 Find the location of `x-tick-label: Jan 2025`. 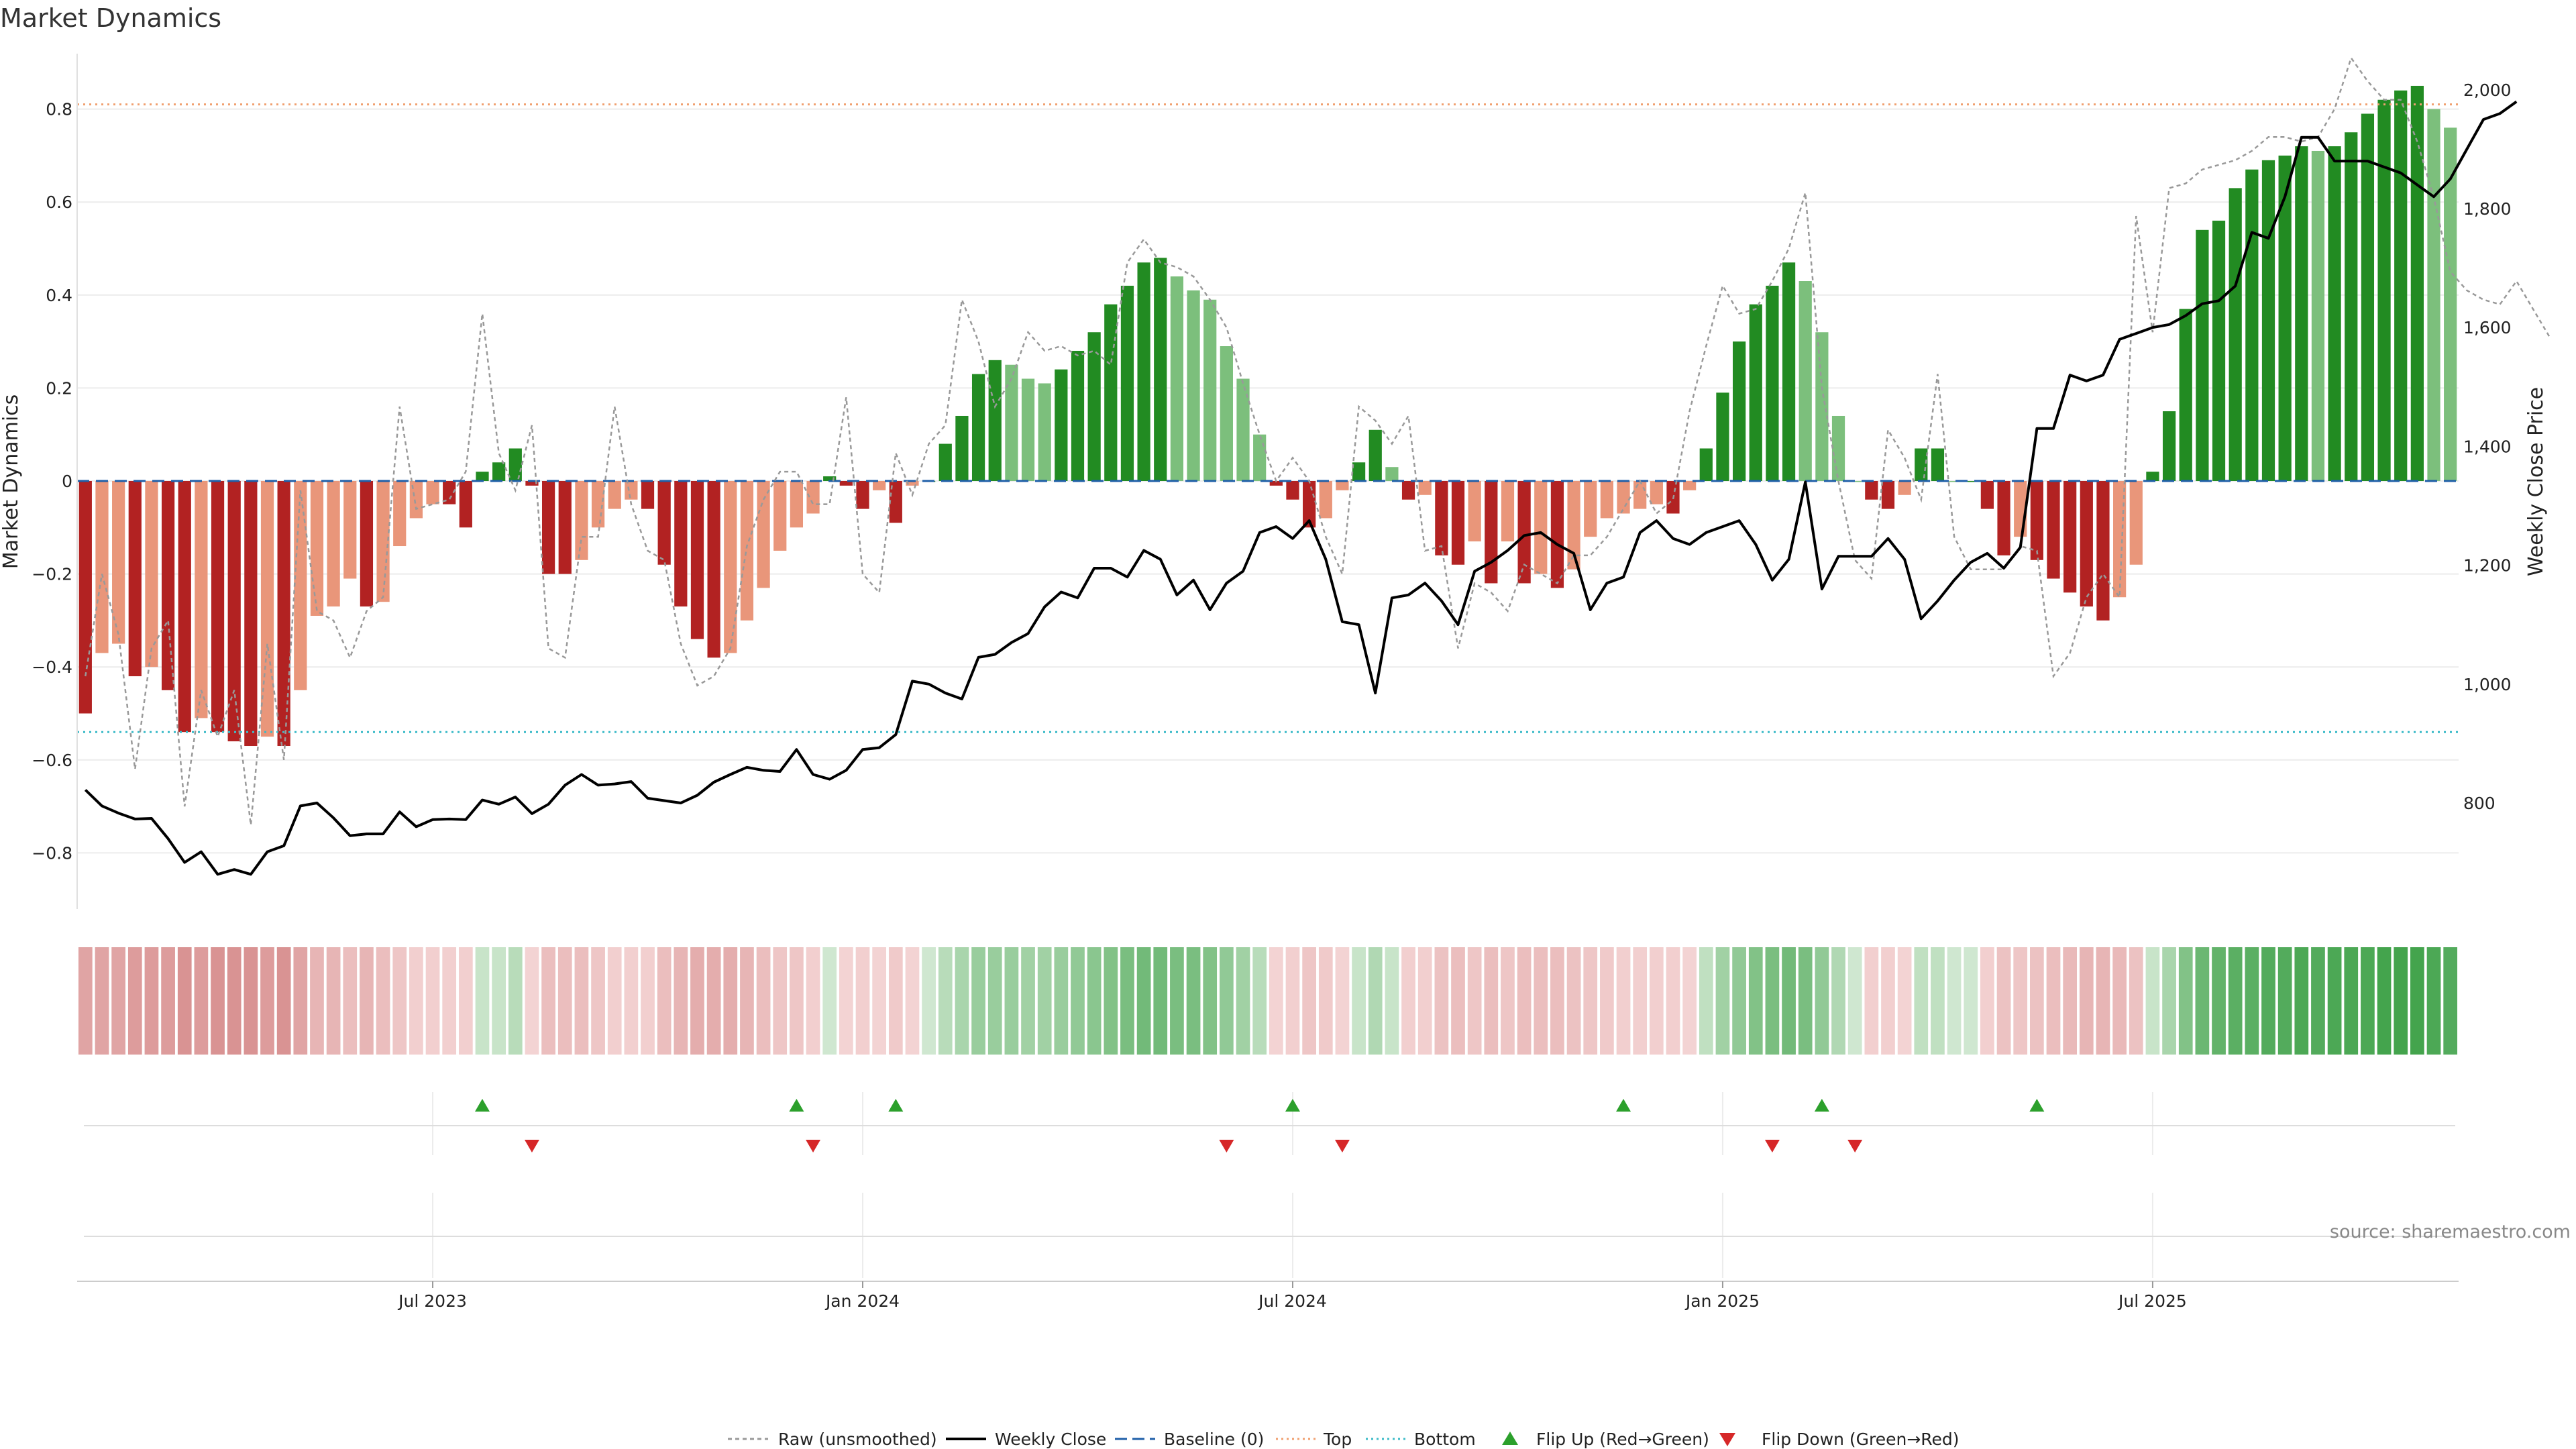

x-tick-label: Jan 2025 is located at coordinates (1722, 1301).